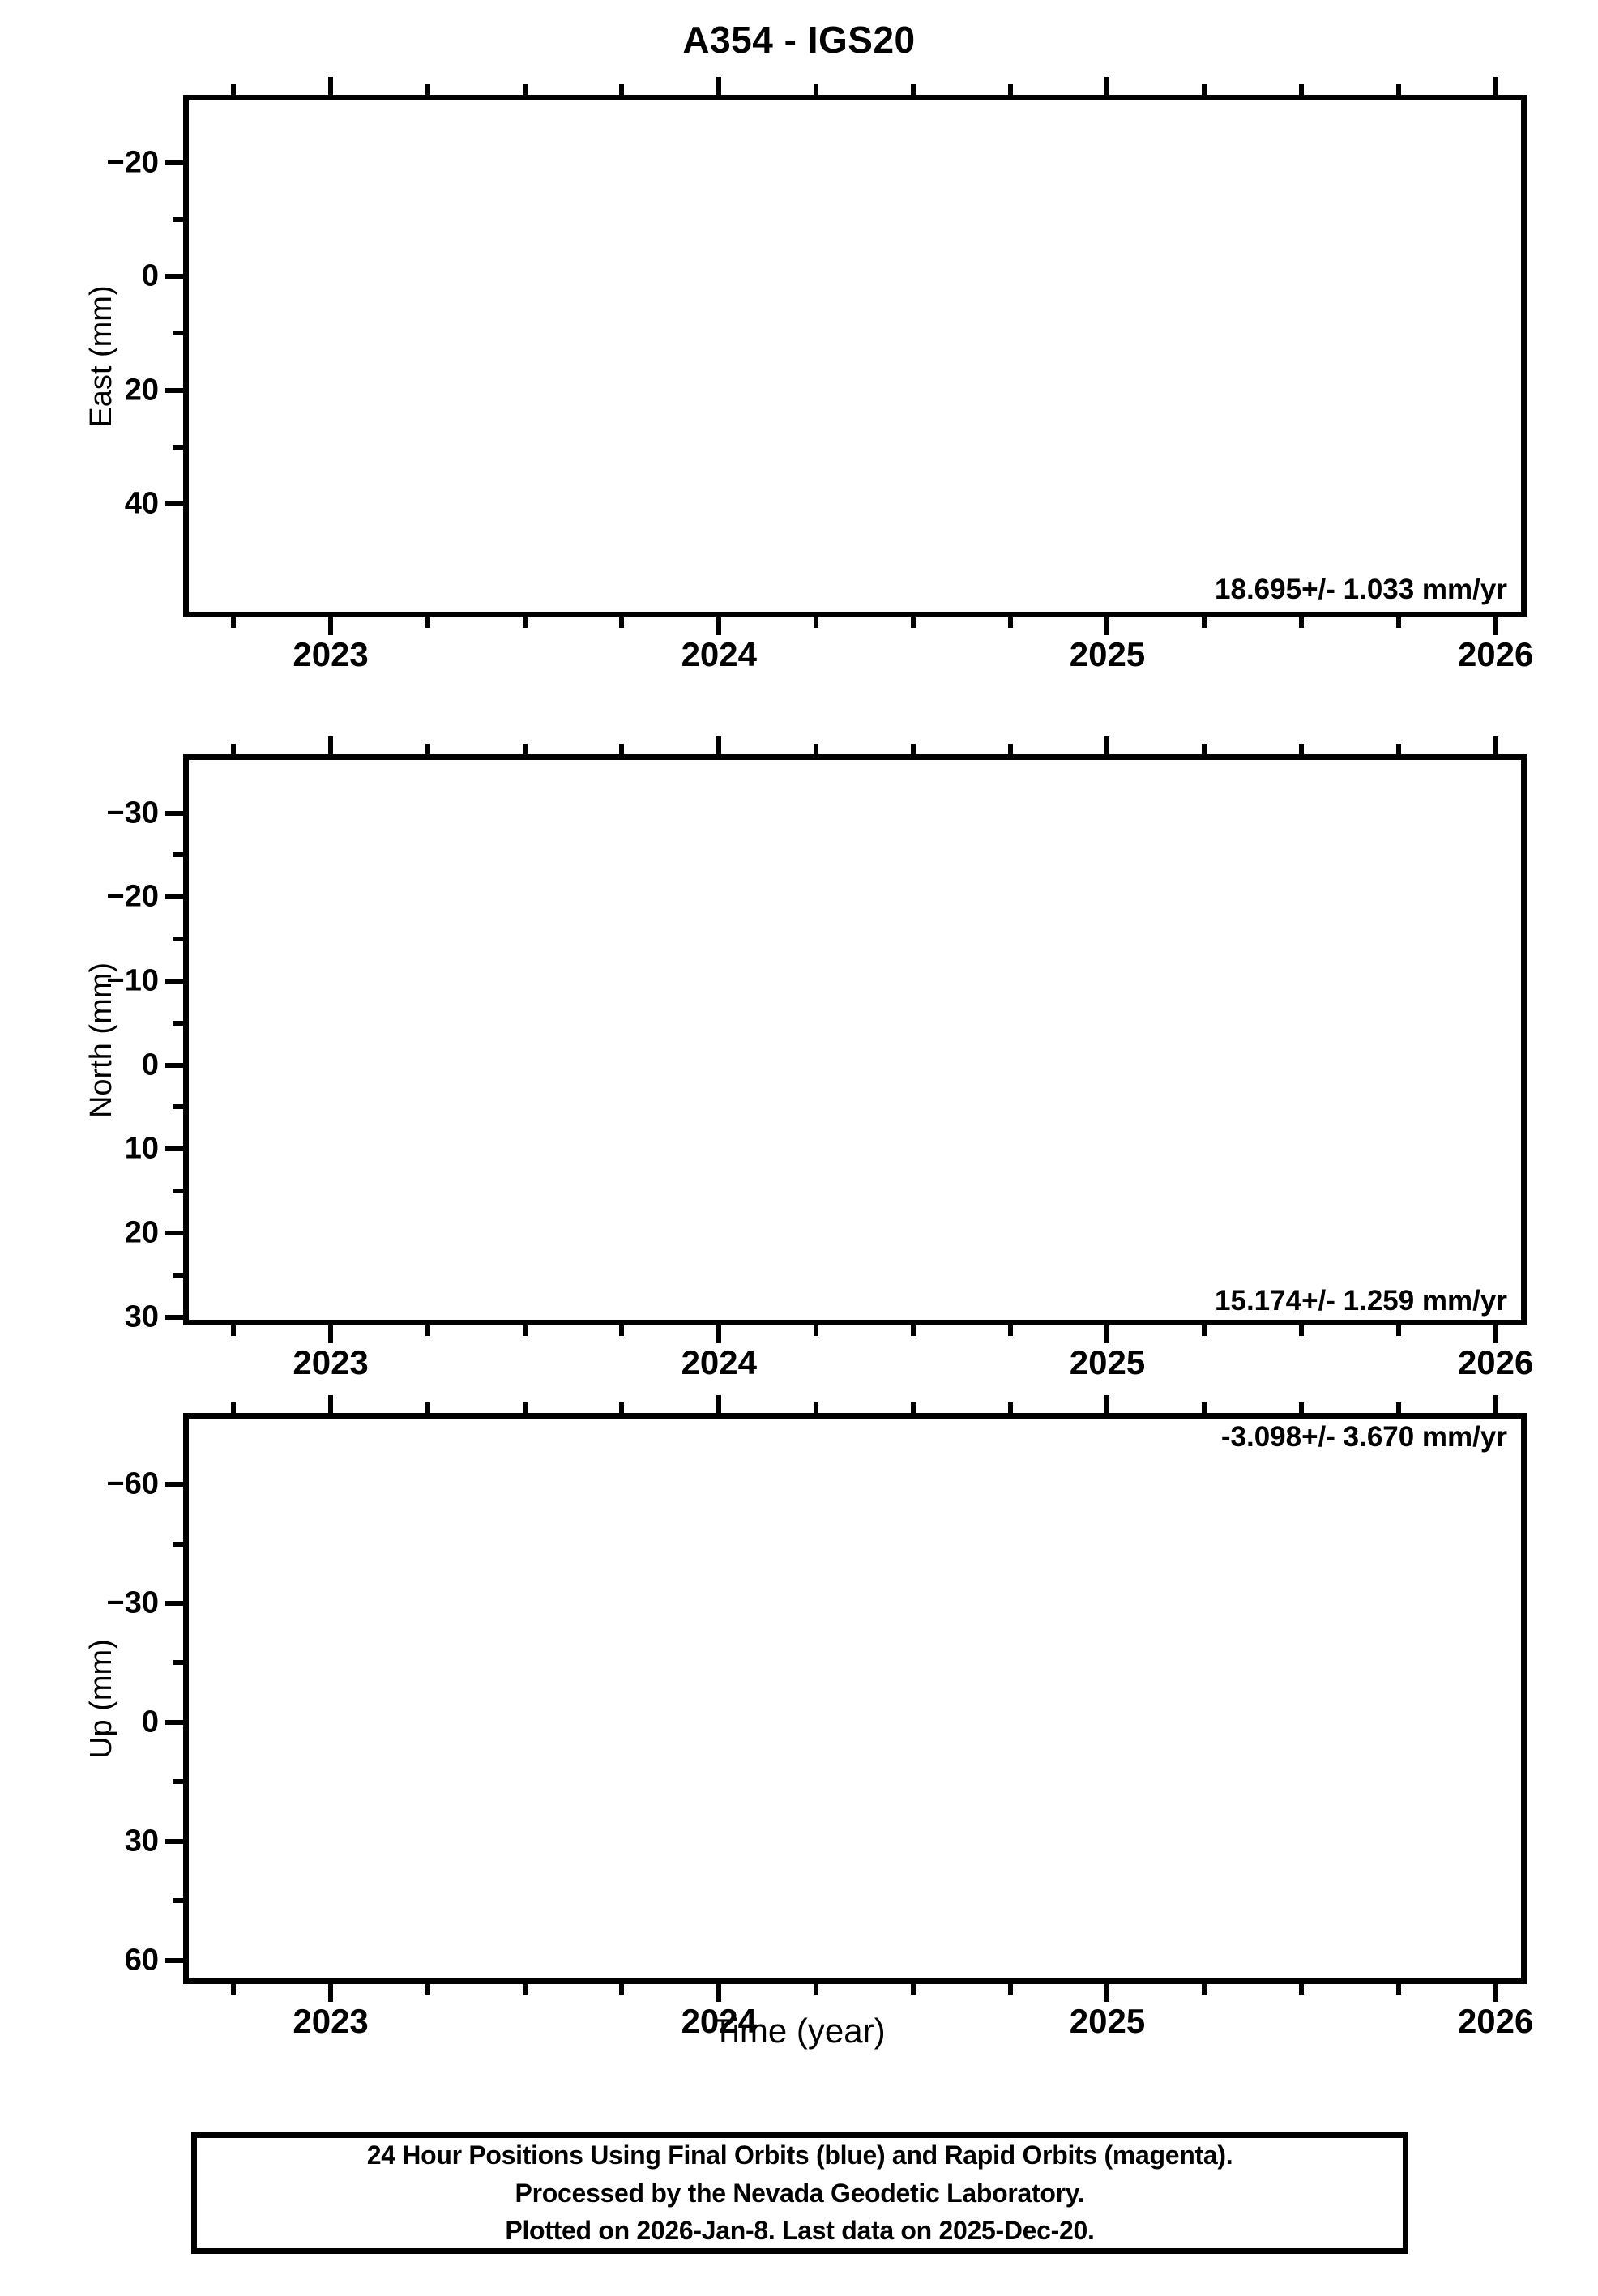  Describe the element at coordinates (799, 40) in the screenshot. I see `page-title: A354 - IGS20` at that location.